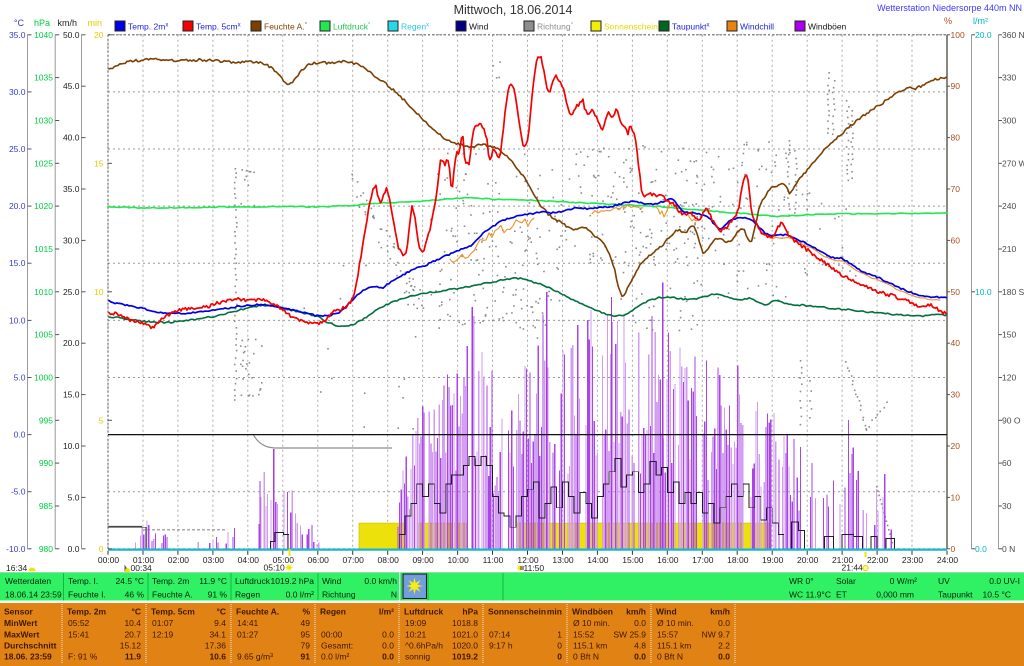 This screenshot has width=1024, height=666. What do you see at coordinates (86, 612) in the screenshot?
I see `svg-text: Temp. 2m` at bounding box center [86, 612].